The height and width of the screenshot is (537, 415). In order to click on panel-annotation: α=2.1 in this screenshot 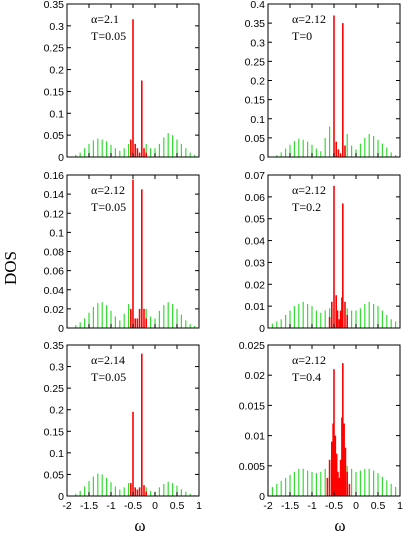, I will do `click(105, 19)`.